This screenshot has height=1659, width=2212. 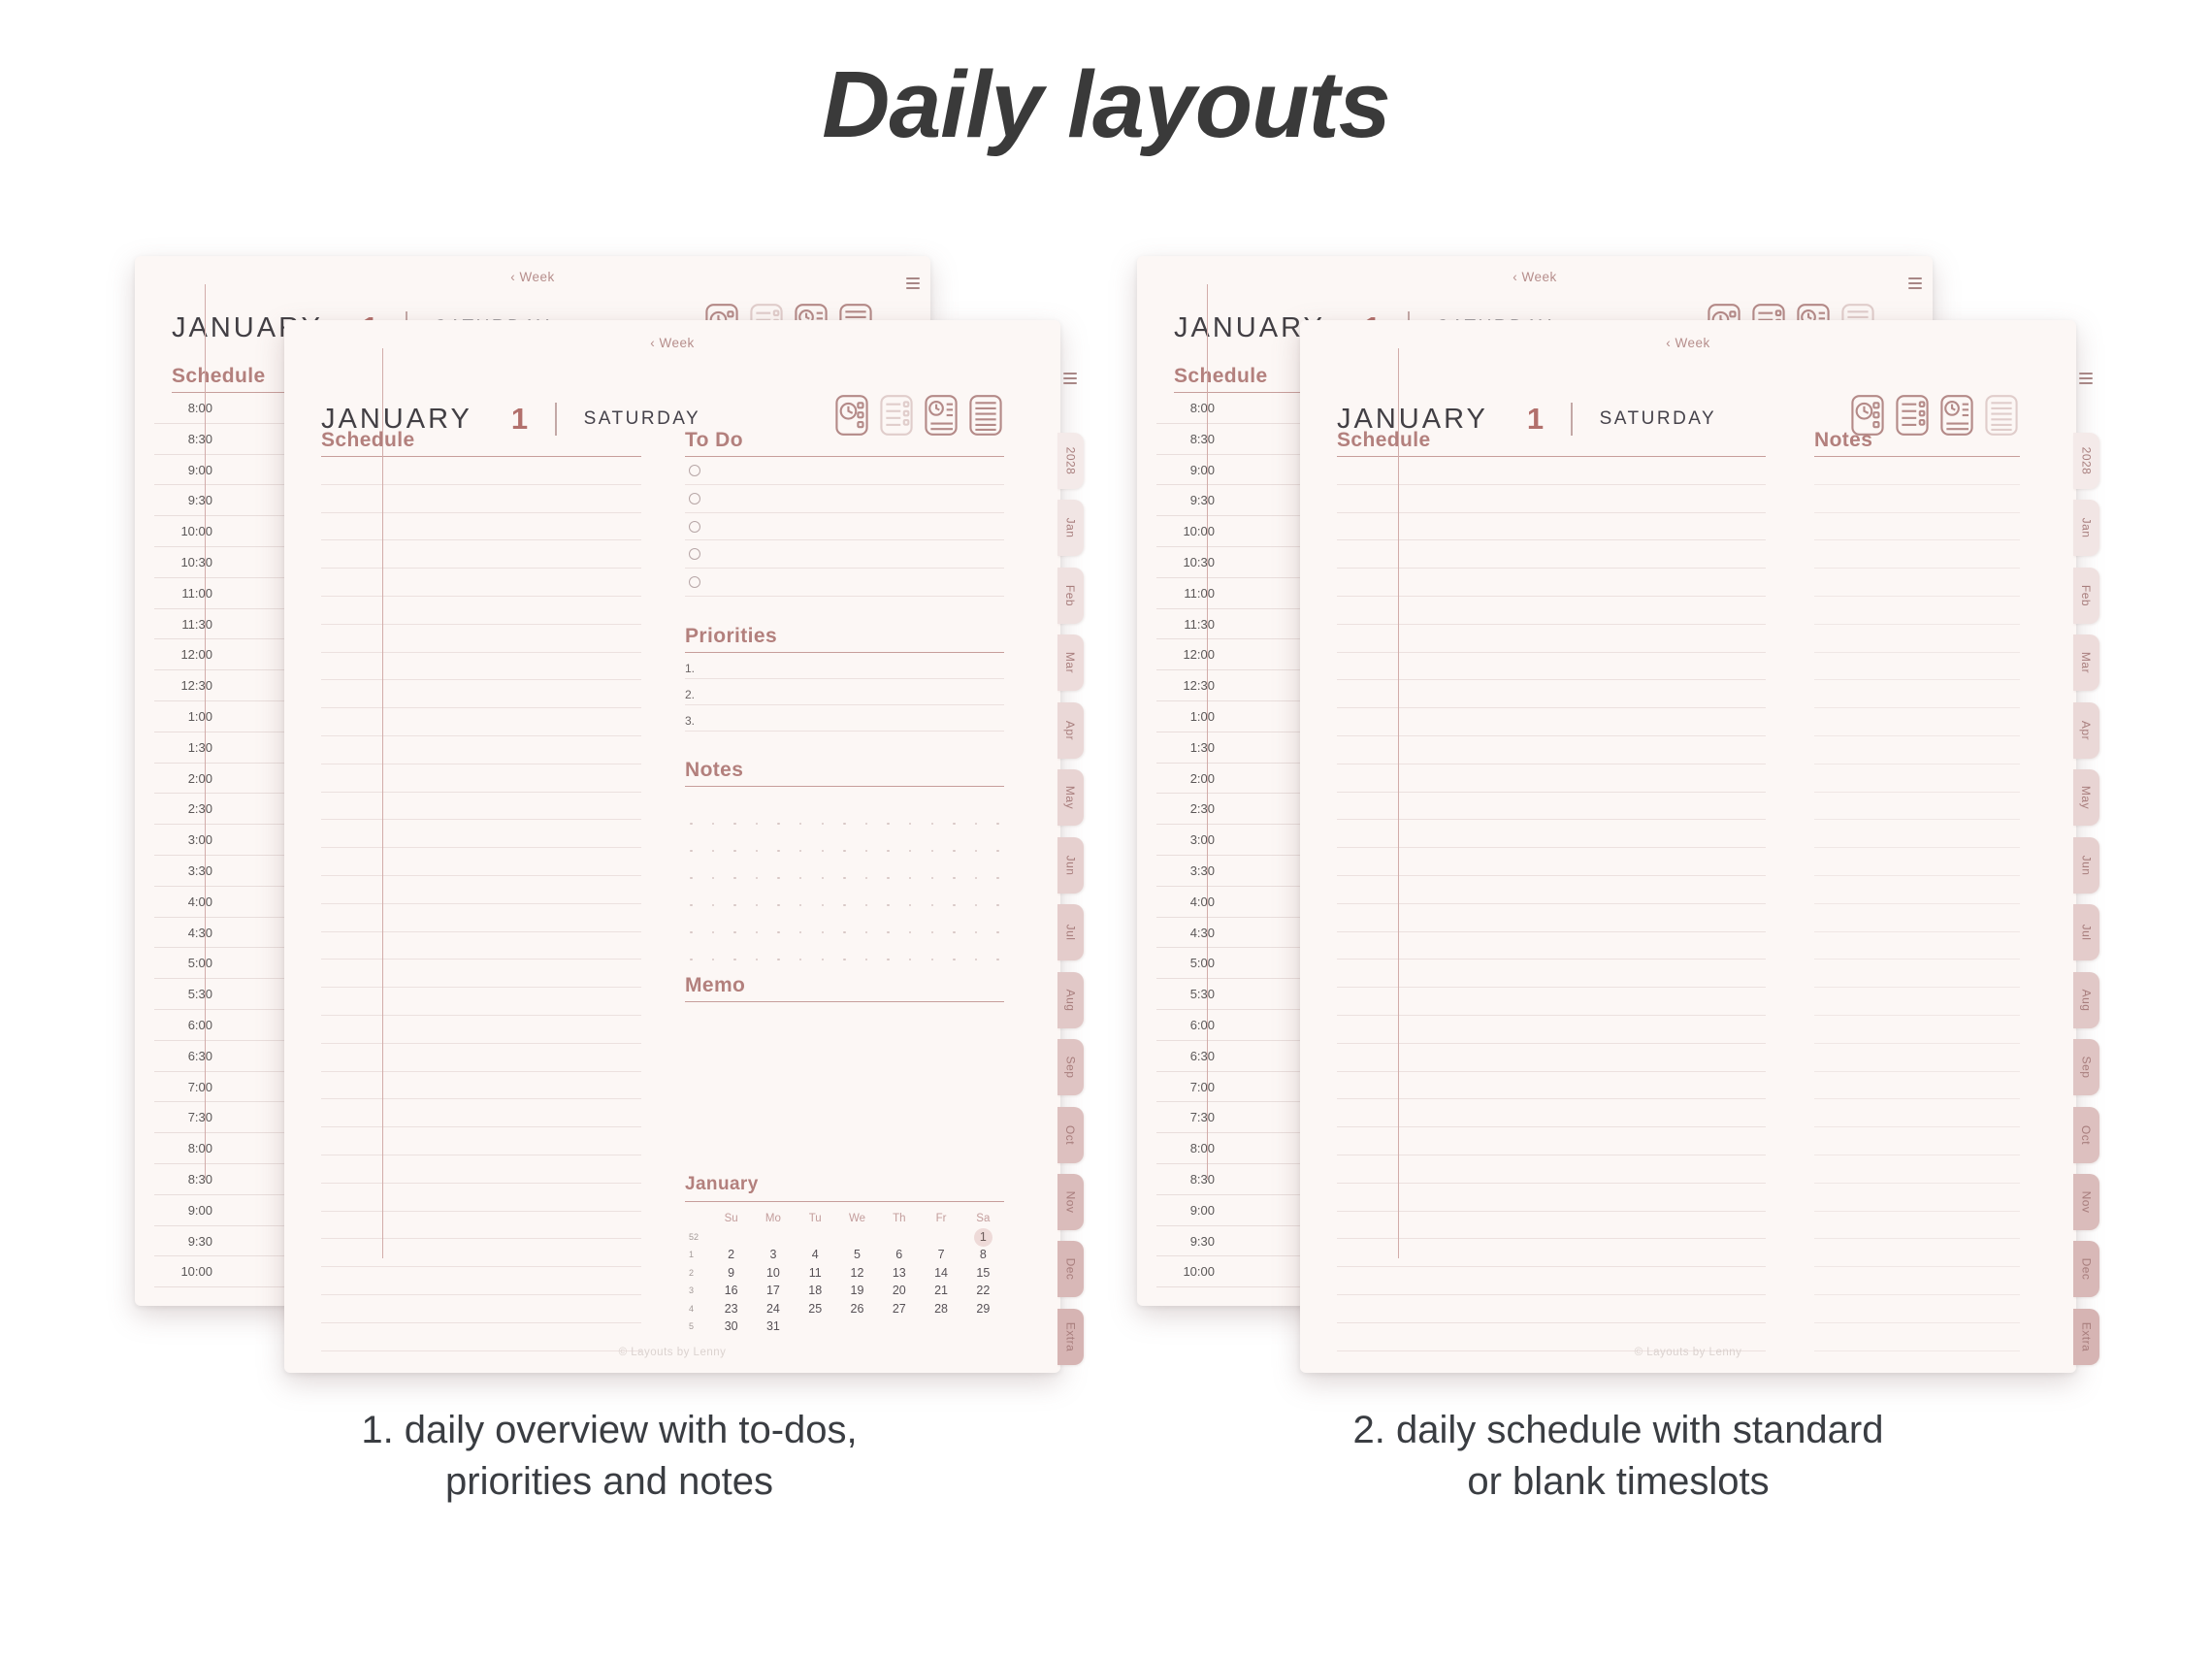 What do you see at coordinates (857, 1291) in the screenshot?
I see `calendar-day: 19` at bounding box center [857, 1291].